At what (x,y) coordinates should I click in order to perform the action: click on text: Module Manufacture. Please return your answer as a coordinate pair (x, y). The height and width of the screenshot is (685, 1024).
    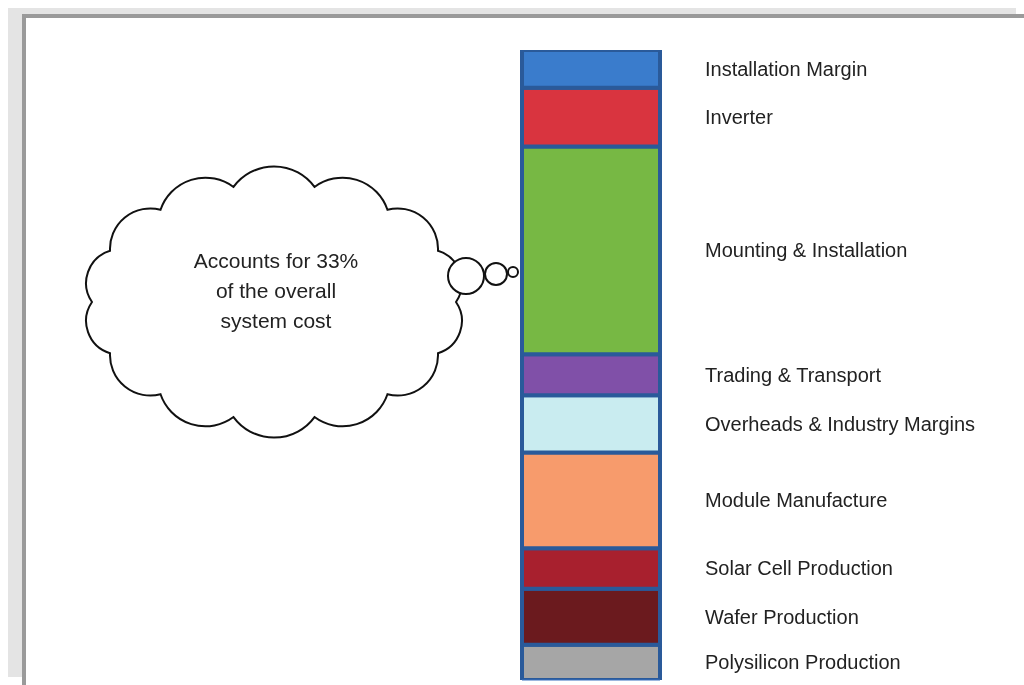
    Looking at the image, I should click on (796, 500).